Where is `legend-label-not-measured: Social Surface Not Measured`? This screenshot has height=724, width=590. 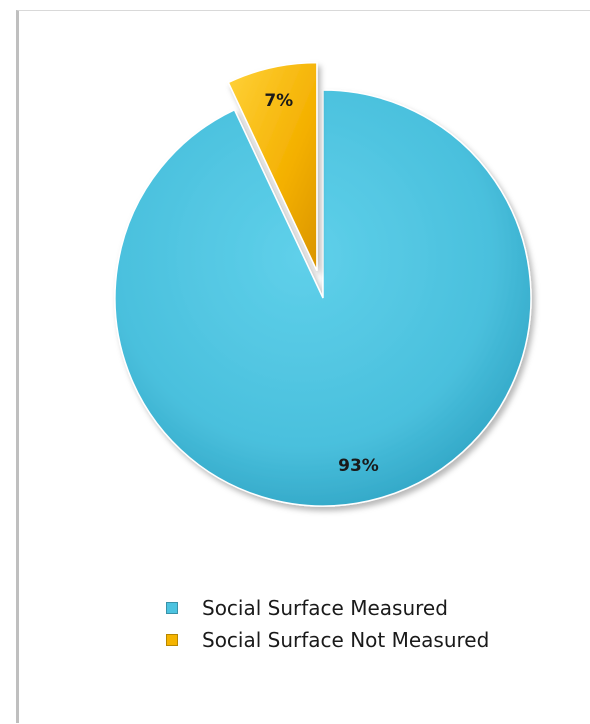 legend-label-not-measured: Social Surface Not Measured is located at coordinates (346, 640).